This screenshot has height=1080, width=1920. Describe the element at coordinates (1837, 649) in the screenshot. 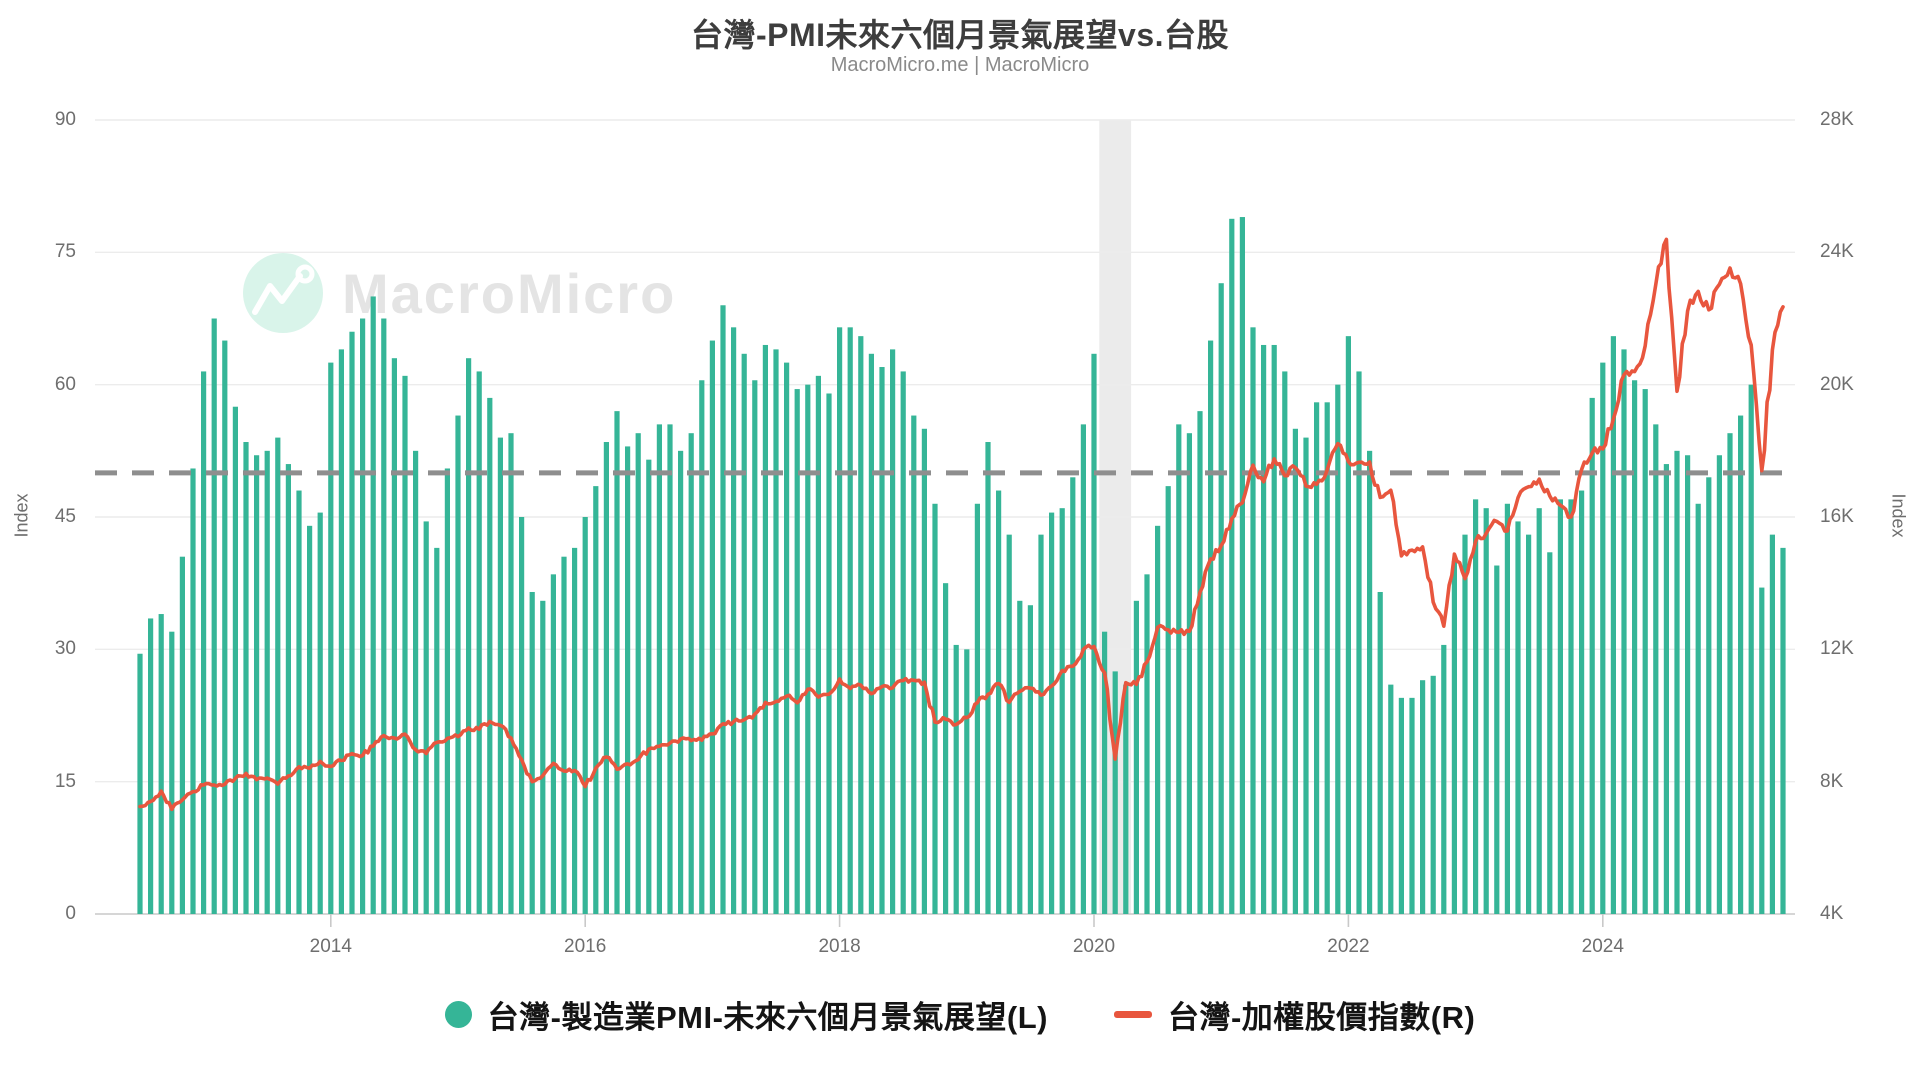

I see `right-tick-12K: 12K` at that location.